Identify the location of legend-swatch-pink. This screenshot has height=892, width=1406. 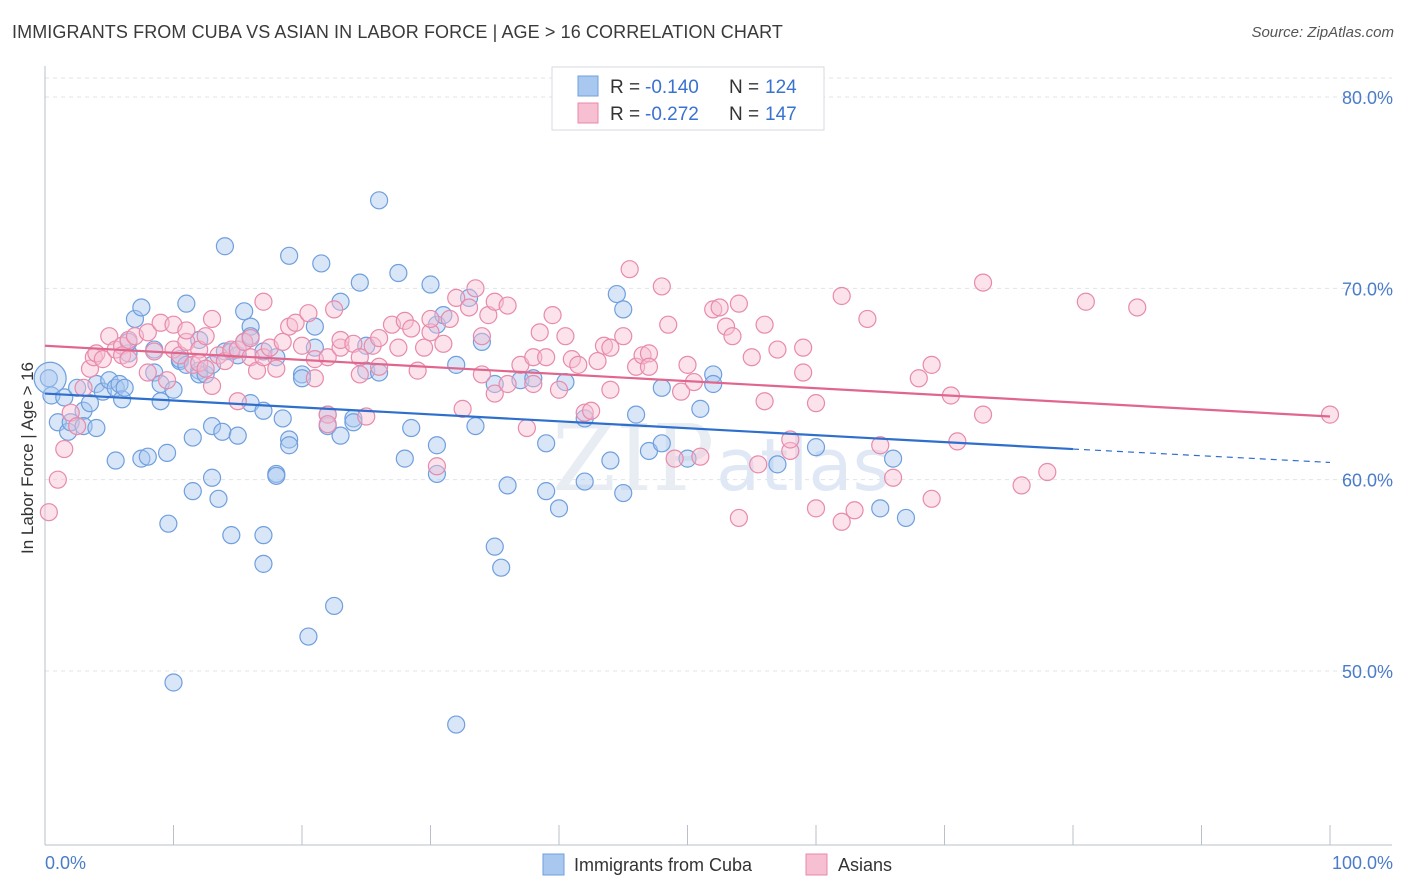
(588, 113).